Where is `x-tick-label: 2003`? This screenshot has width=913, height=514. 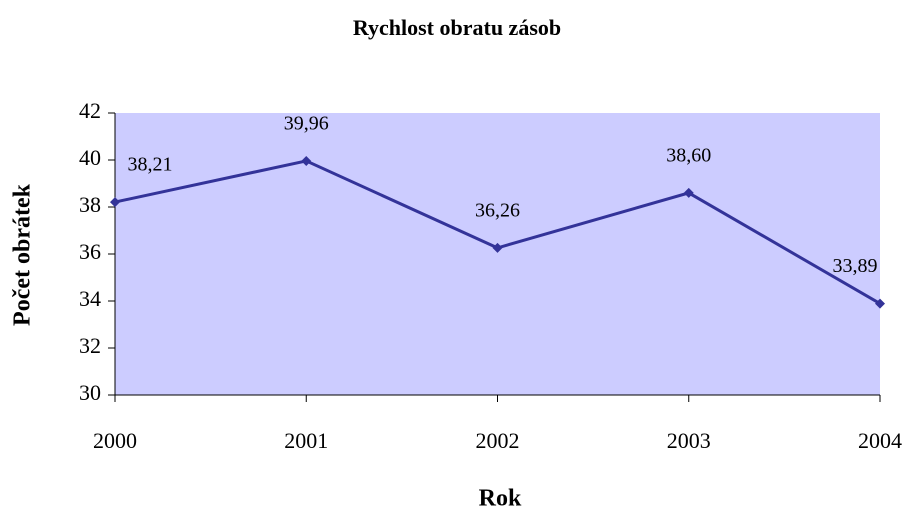
x-tick-label: 2003 is located at coordinates (689, 440).